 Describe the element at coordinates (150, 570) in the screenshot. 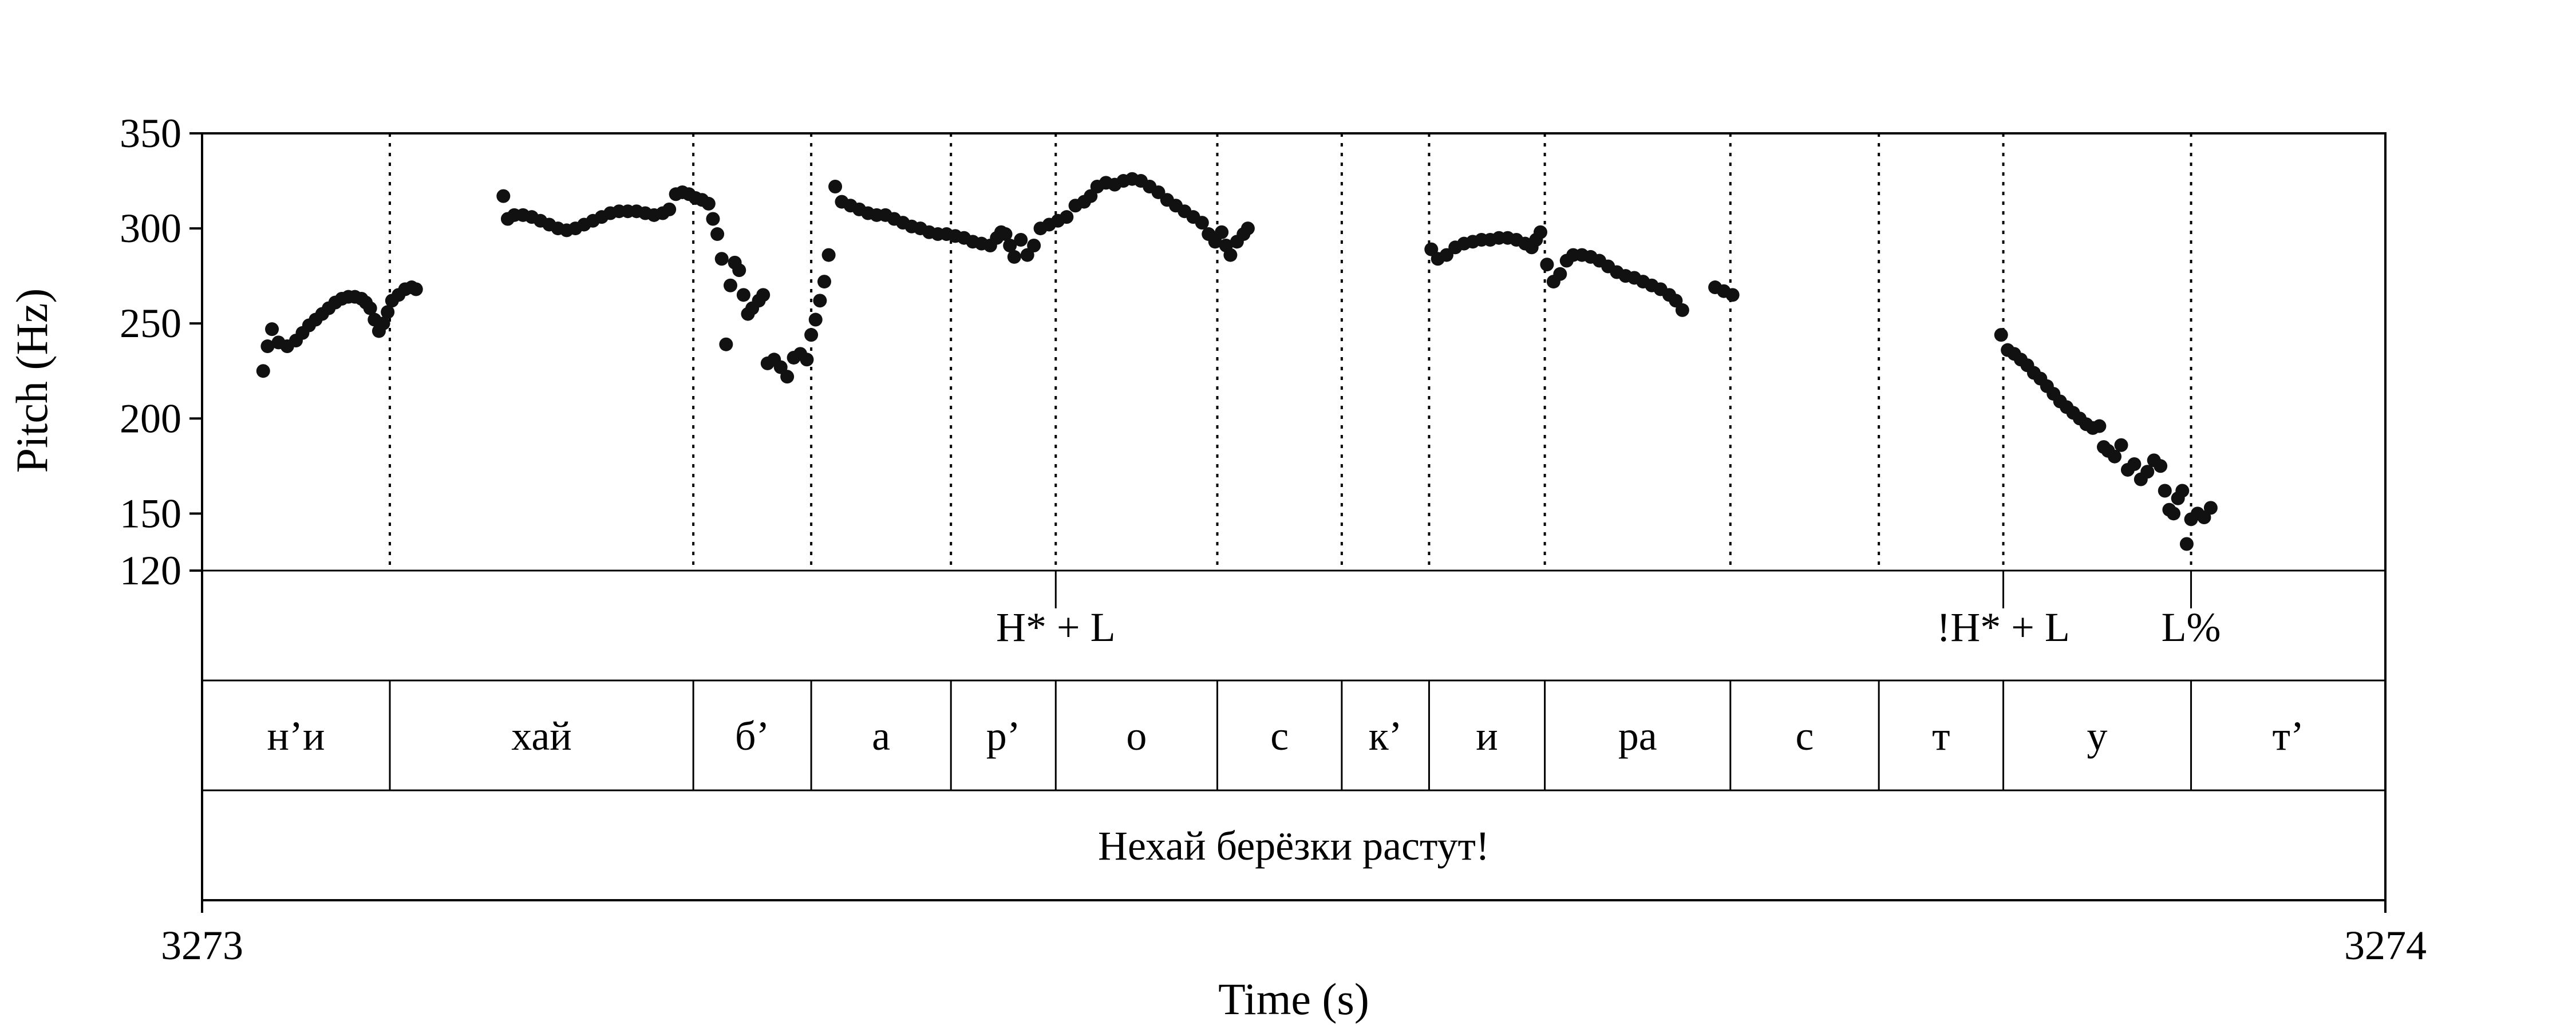

I see `y-tick-label: 120` at that location.